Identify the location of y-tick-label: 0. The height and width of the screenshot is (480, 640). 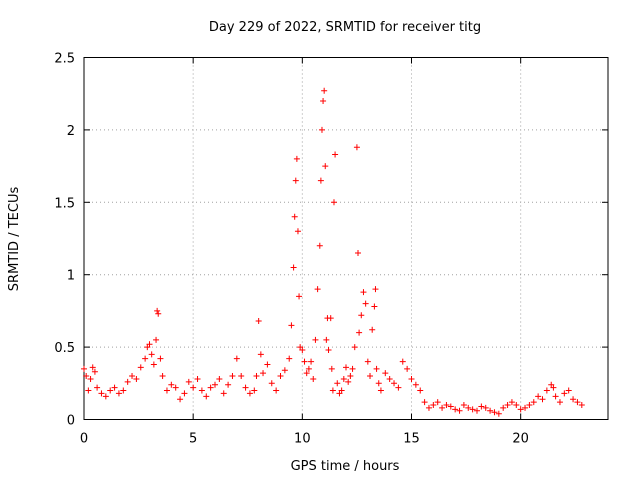
(71, 421).